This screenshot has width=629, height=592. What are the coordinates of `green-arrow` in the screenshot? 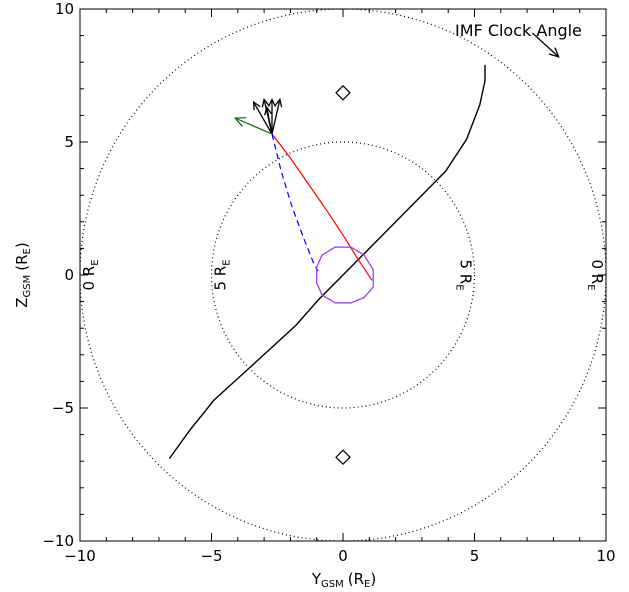 It's located at (253, 125).